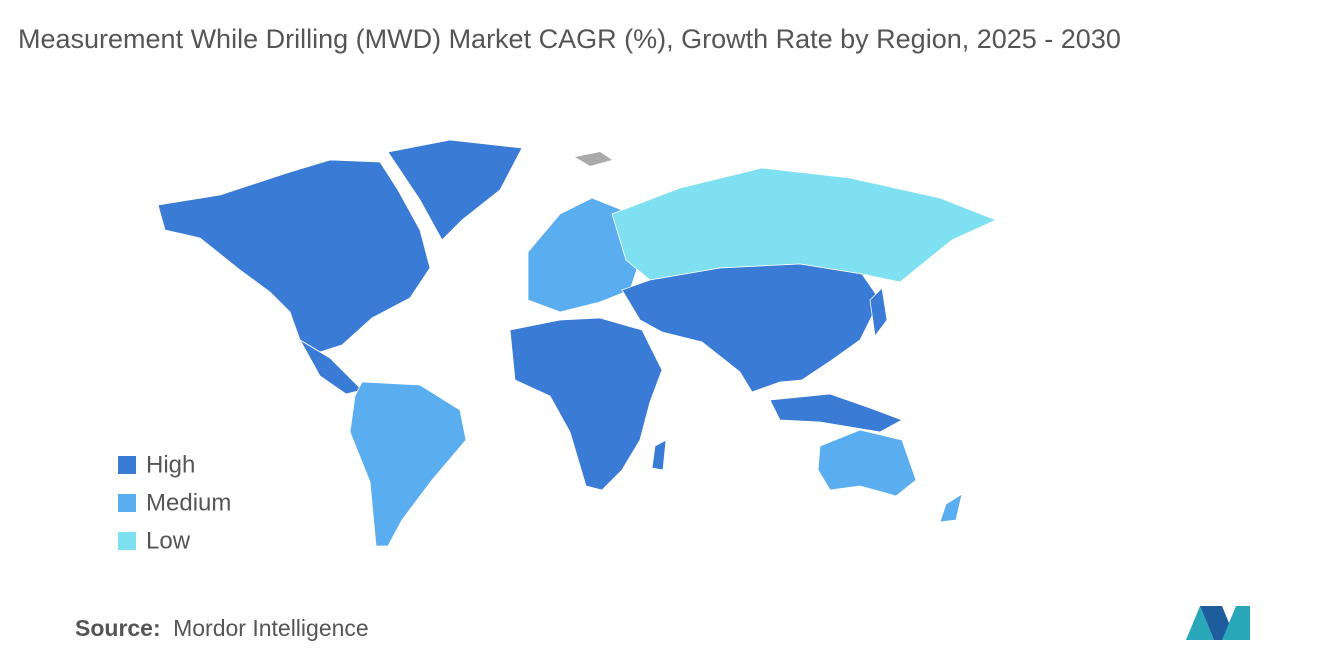  I want to click on australia, so click(867, 463).